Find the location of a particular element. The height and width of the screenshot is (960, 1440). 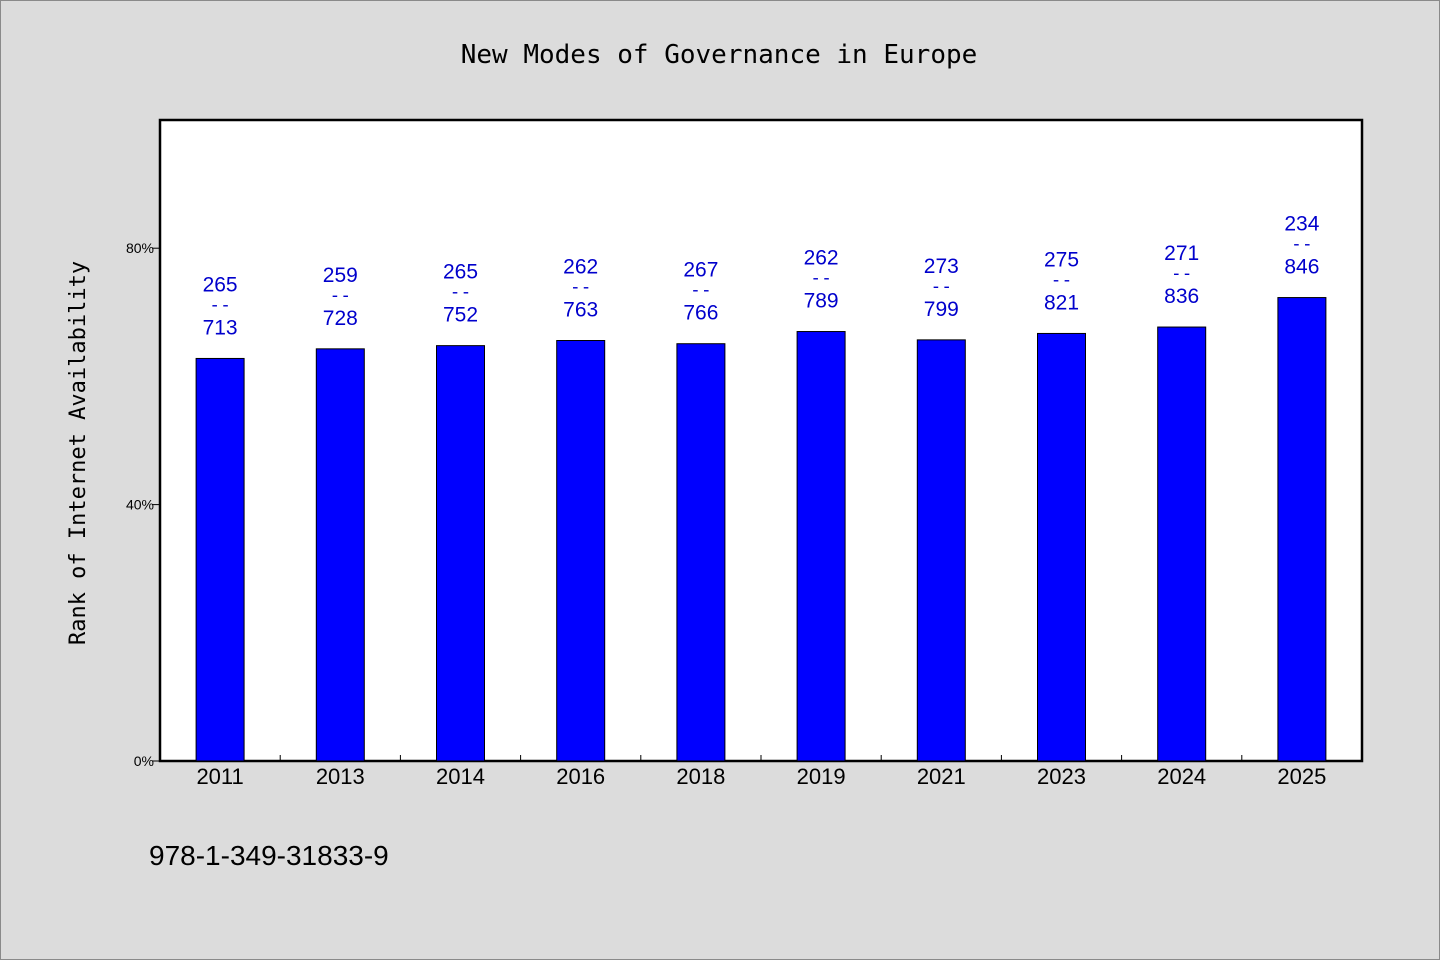

bar-label-bottom: 763 is located at coordinates (580, 310).